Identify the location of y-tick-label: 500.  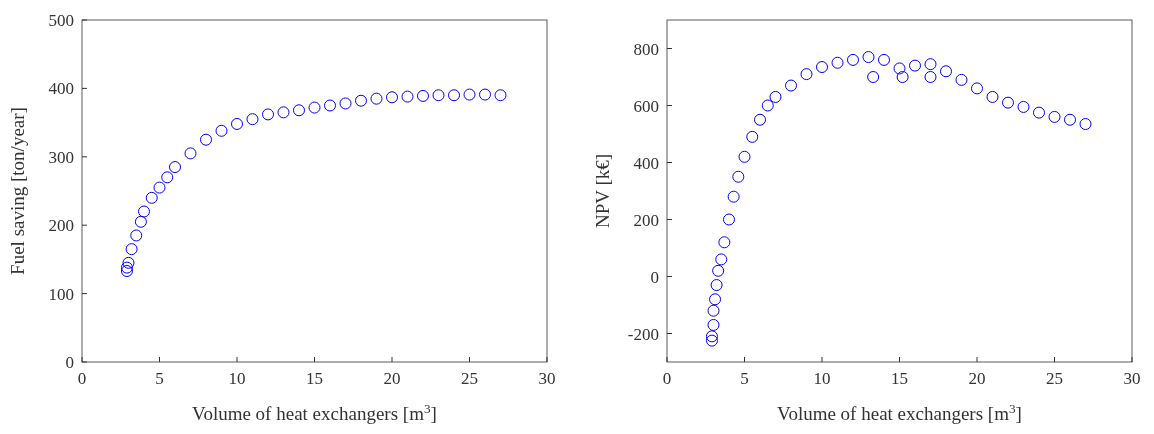
(61, 20).